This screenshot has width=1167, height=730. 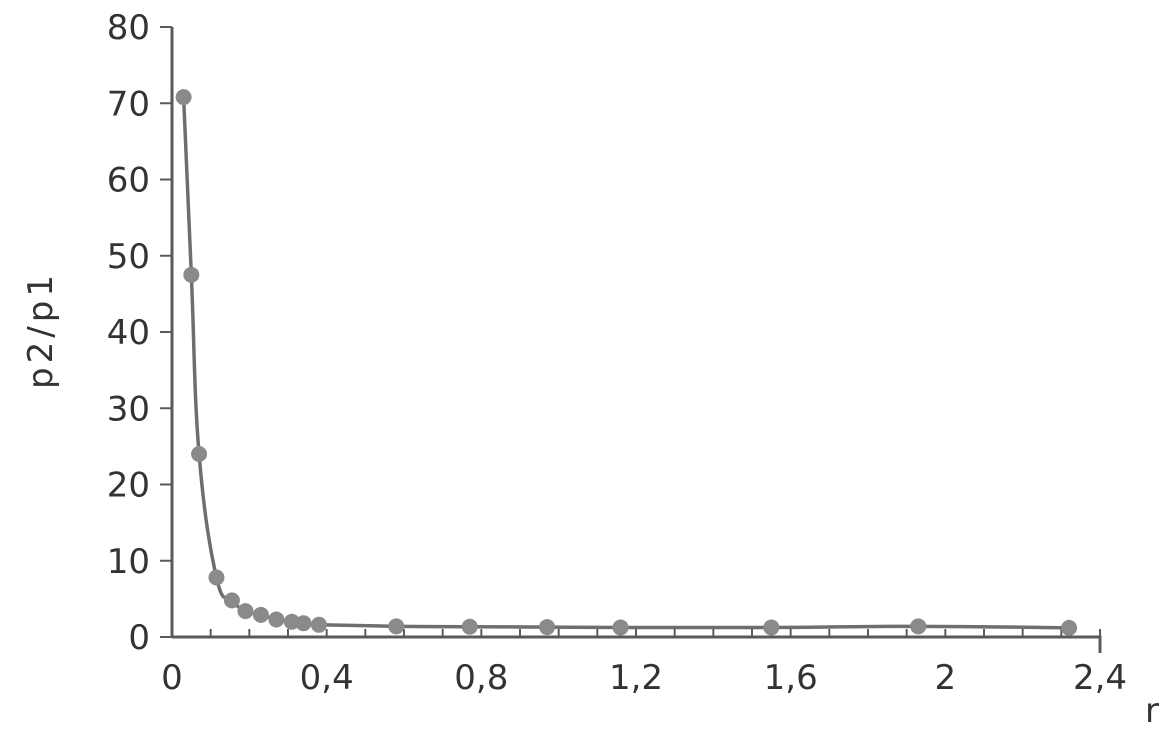 What do you see at coordinates (637, 644) in the screenshot?
I see `x-axis` at bounding box center [637, 644].